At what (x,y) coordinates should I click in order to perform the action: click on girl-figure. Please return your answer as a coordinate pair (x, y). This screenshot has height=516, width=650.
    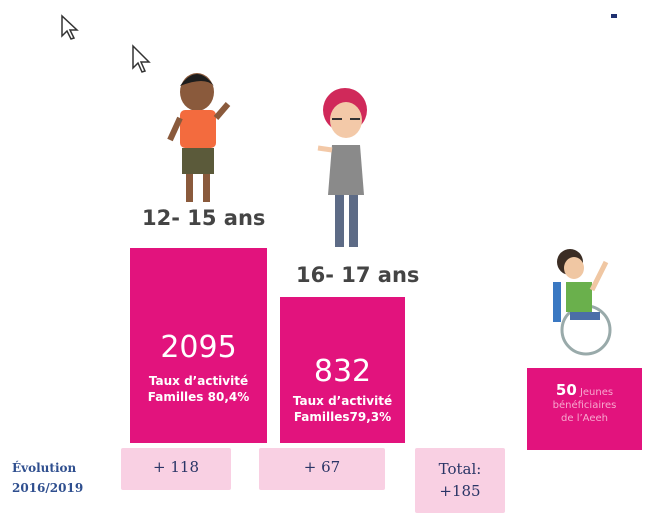
    Looking at the image, I should click on (342, 167).